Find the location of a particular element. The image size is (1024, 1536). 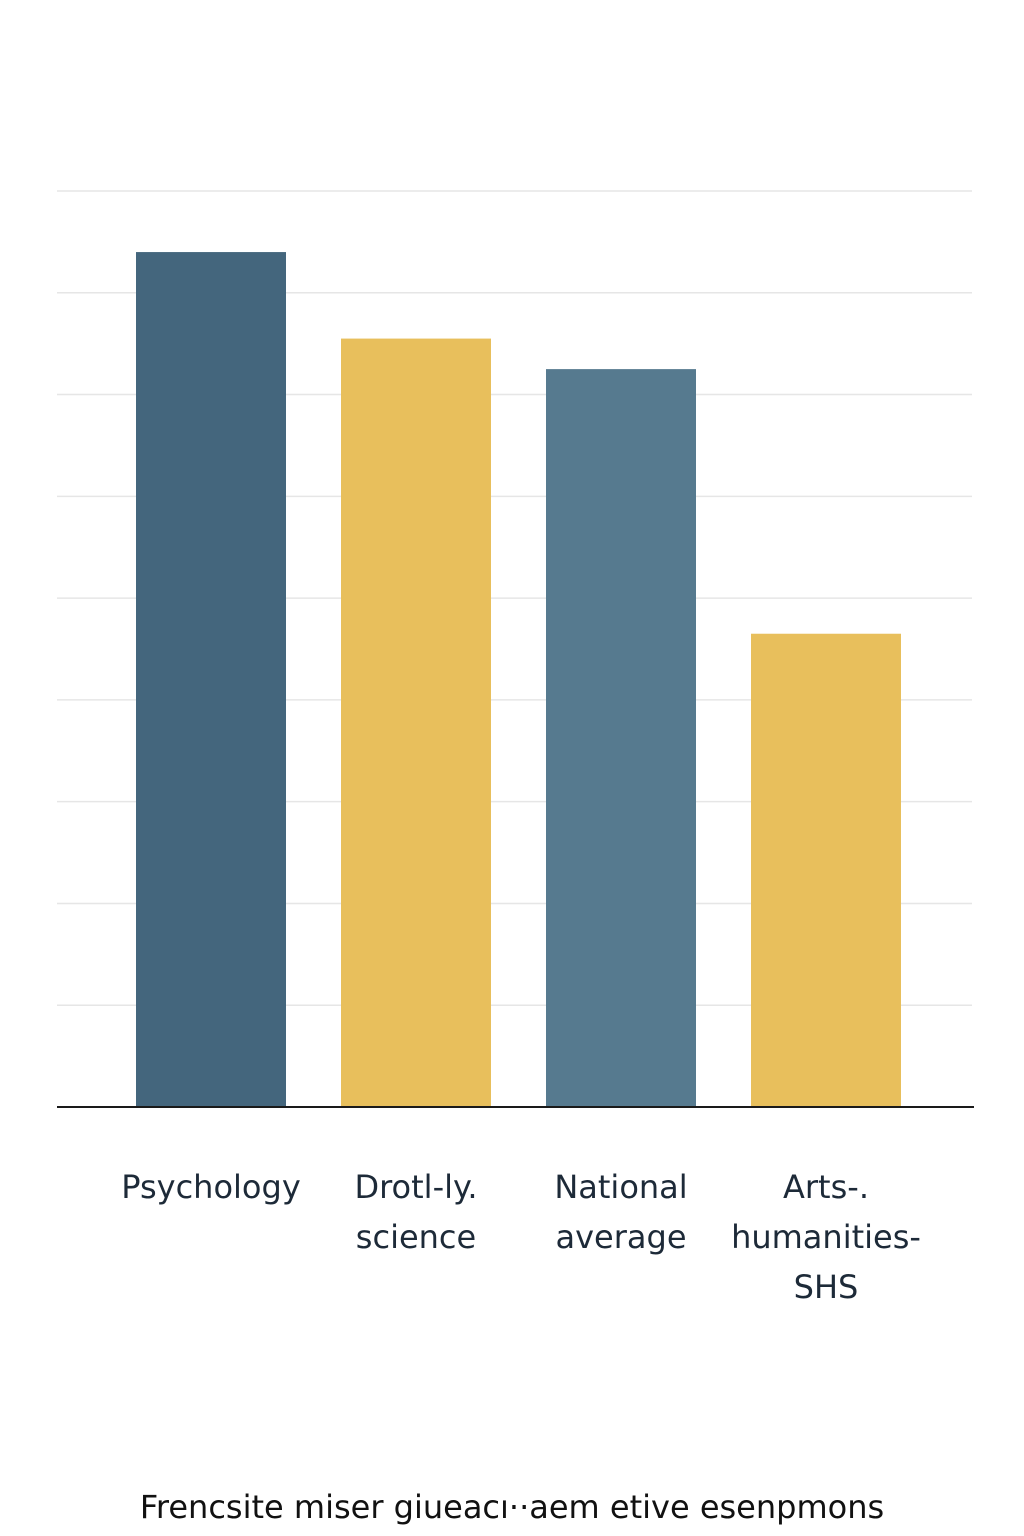

x-tick-label: Psychology is located at coordinates (211, 1187).